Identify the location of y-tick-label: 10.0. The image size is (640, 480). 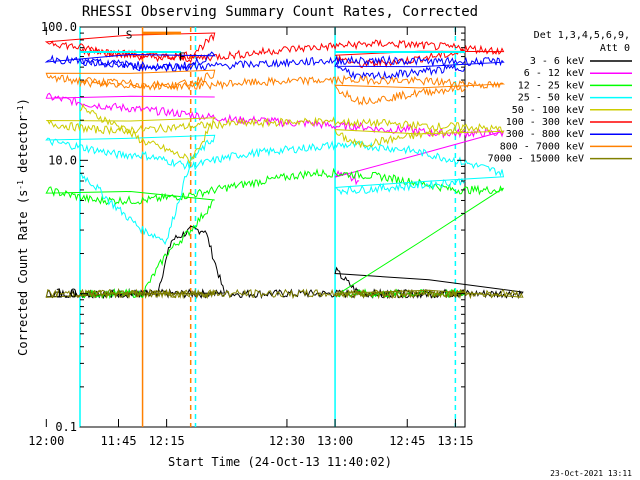
(62, 160).